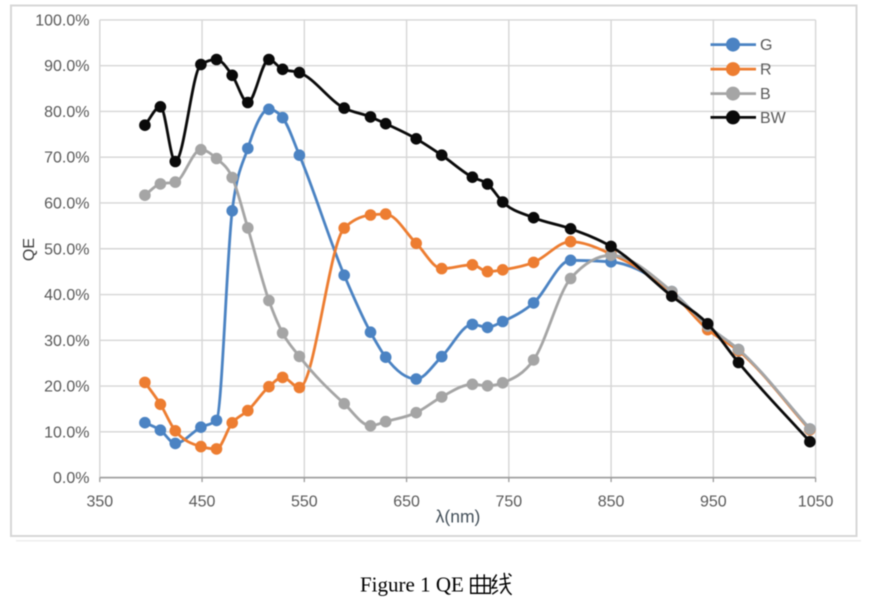  What do you see at coordinates (458, 517) in the screenshot?
I see `svg-text: λ(nm)` at bounding box center [458, 517].